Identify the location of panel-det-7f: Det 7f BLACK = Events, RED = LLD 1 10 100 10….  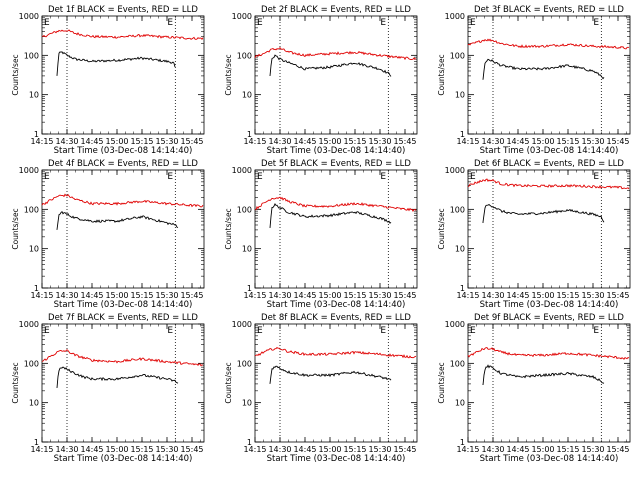
(108, 388).